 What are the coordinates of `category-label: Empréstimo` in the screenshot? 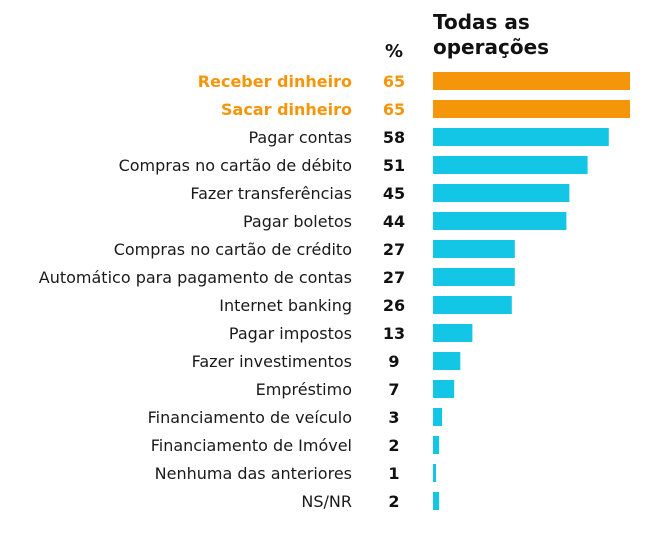 It's located at (304, 389).